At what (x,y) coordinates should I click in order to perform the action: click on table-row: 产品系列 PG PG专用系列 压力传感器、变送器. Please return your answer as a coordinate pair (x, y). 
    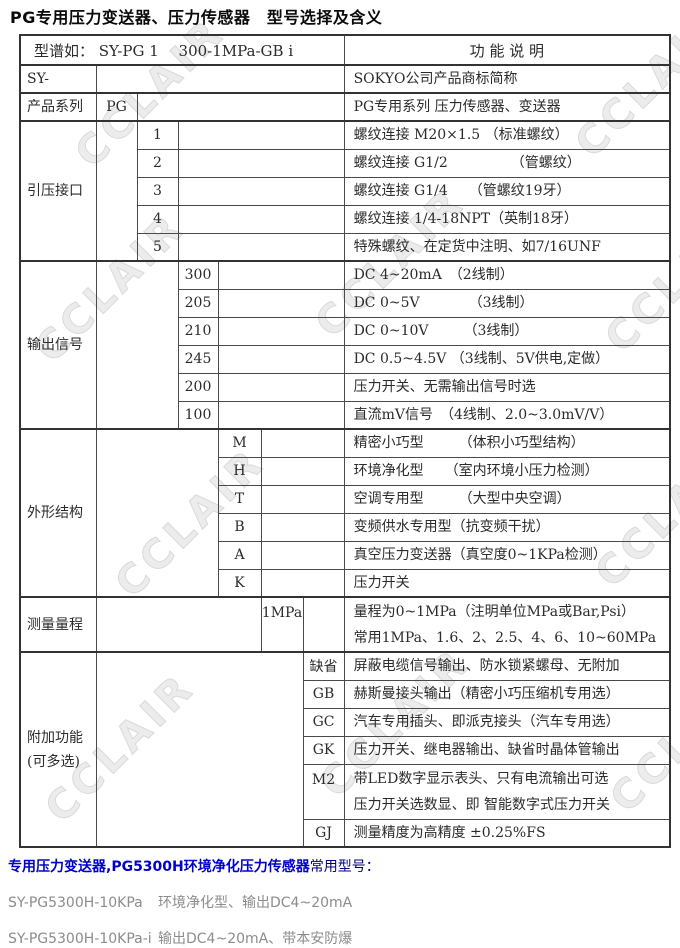
    Looking at the image, I should click on (345, 107).